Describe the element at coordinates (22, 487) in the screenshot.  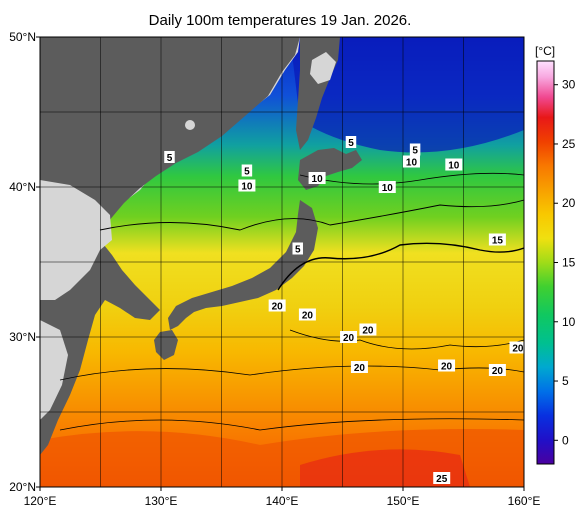
I see `lat-label: 20°N` at that location.